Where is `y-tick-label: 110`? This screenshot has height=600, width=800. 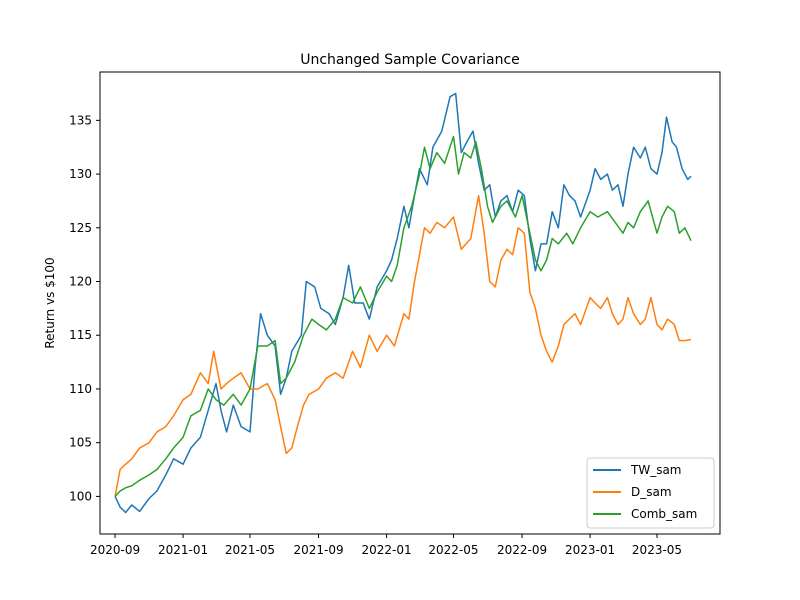
y-tick-label: 110 is located at coordinates (80, 389).